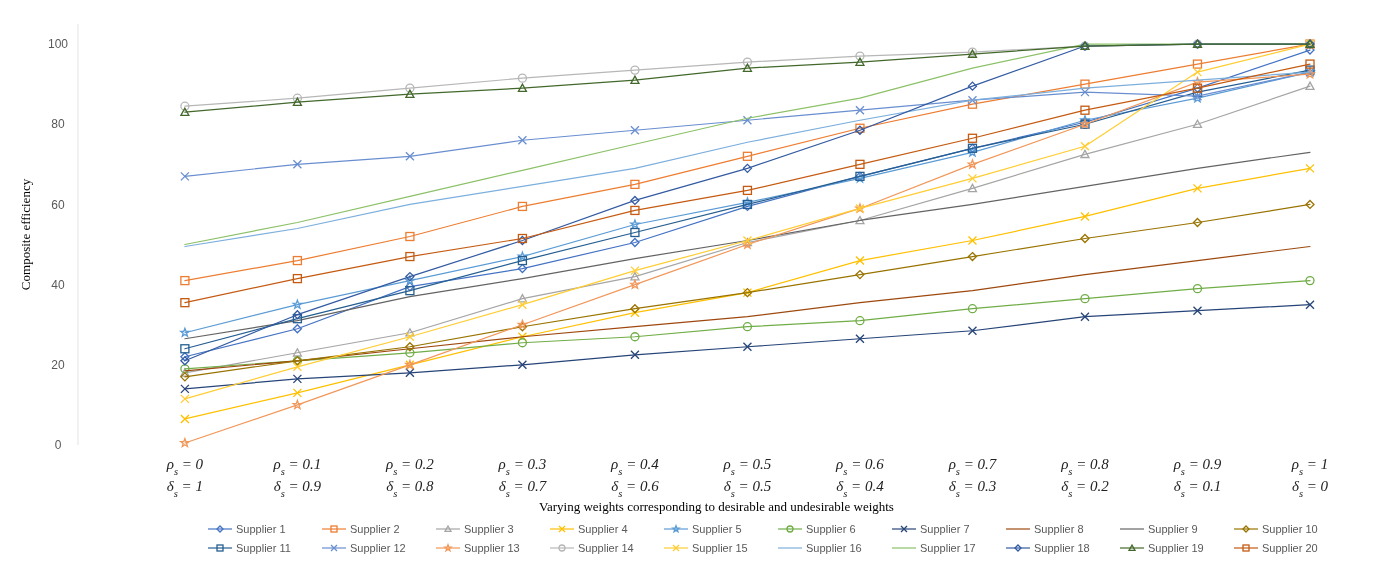  What do you see at coordinates (58, 124) in the screenshot?
I see `y-tick-label: 80` at bounding box center [58, 124].